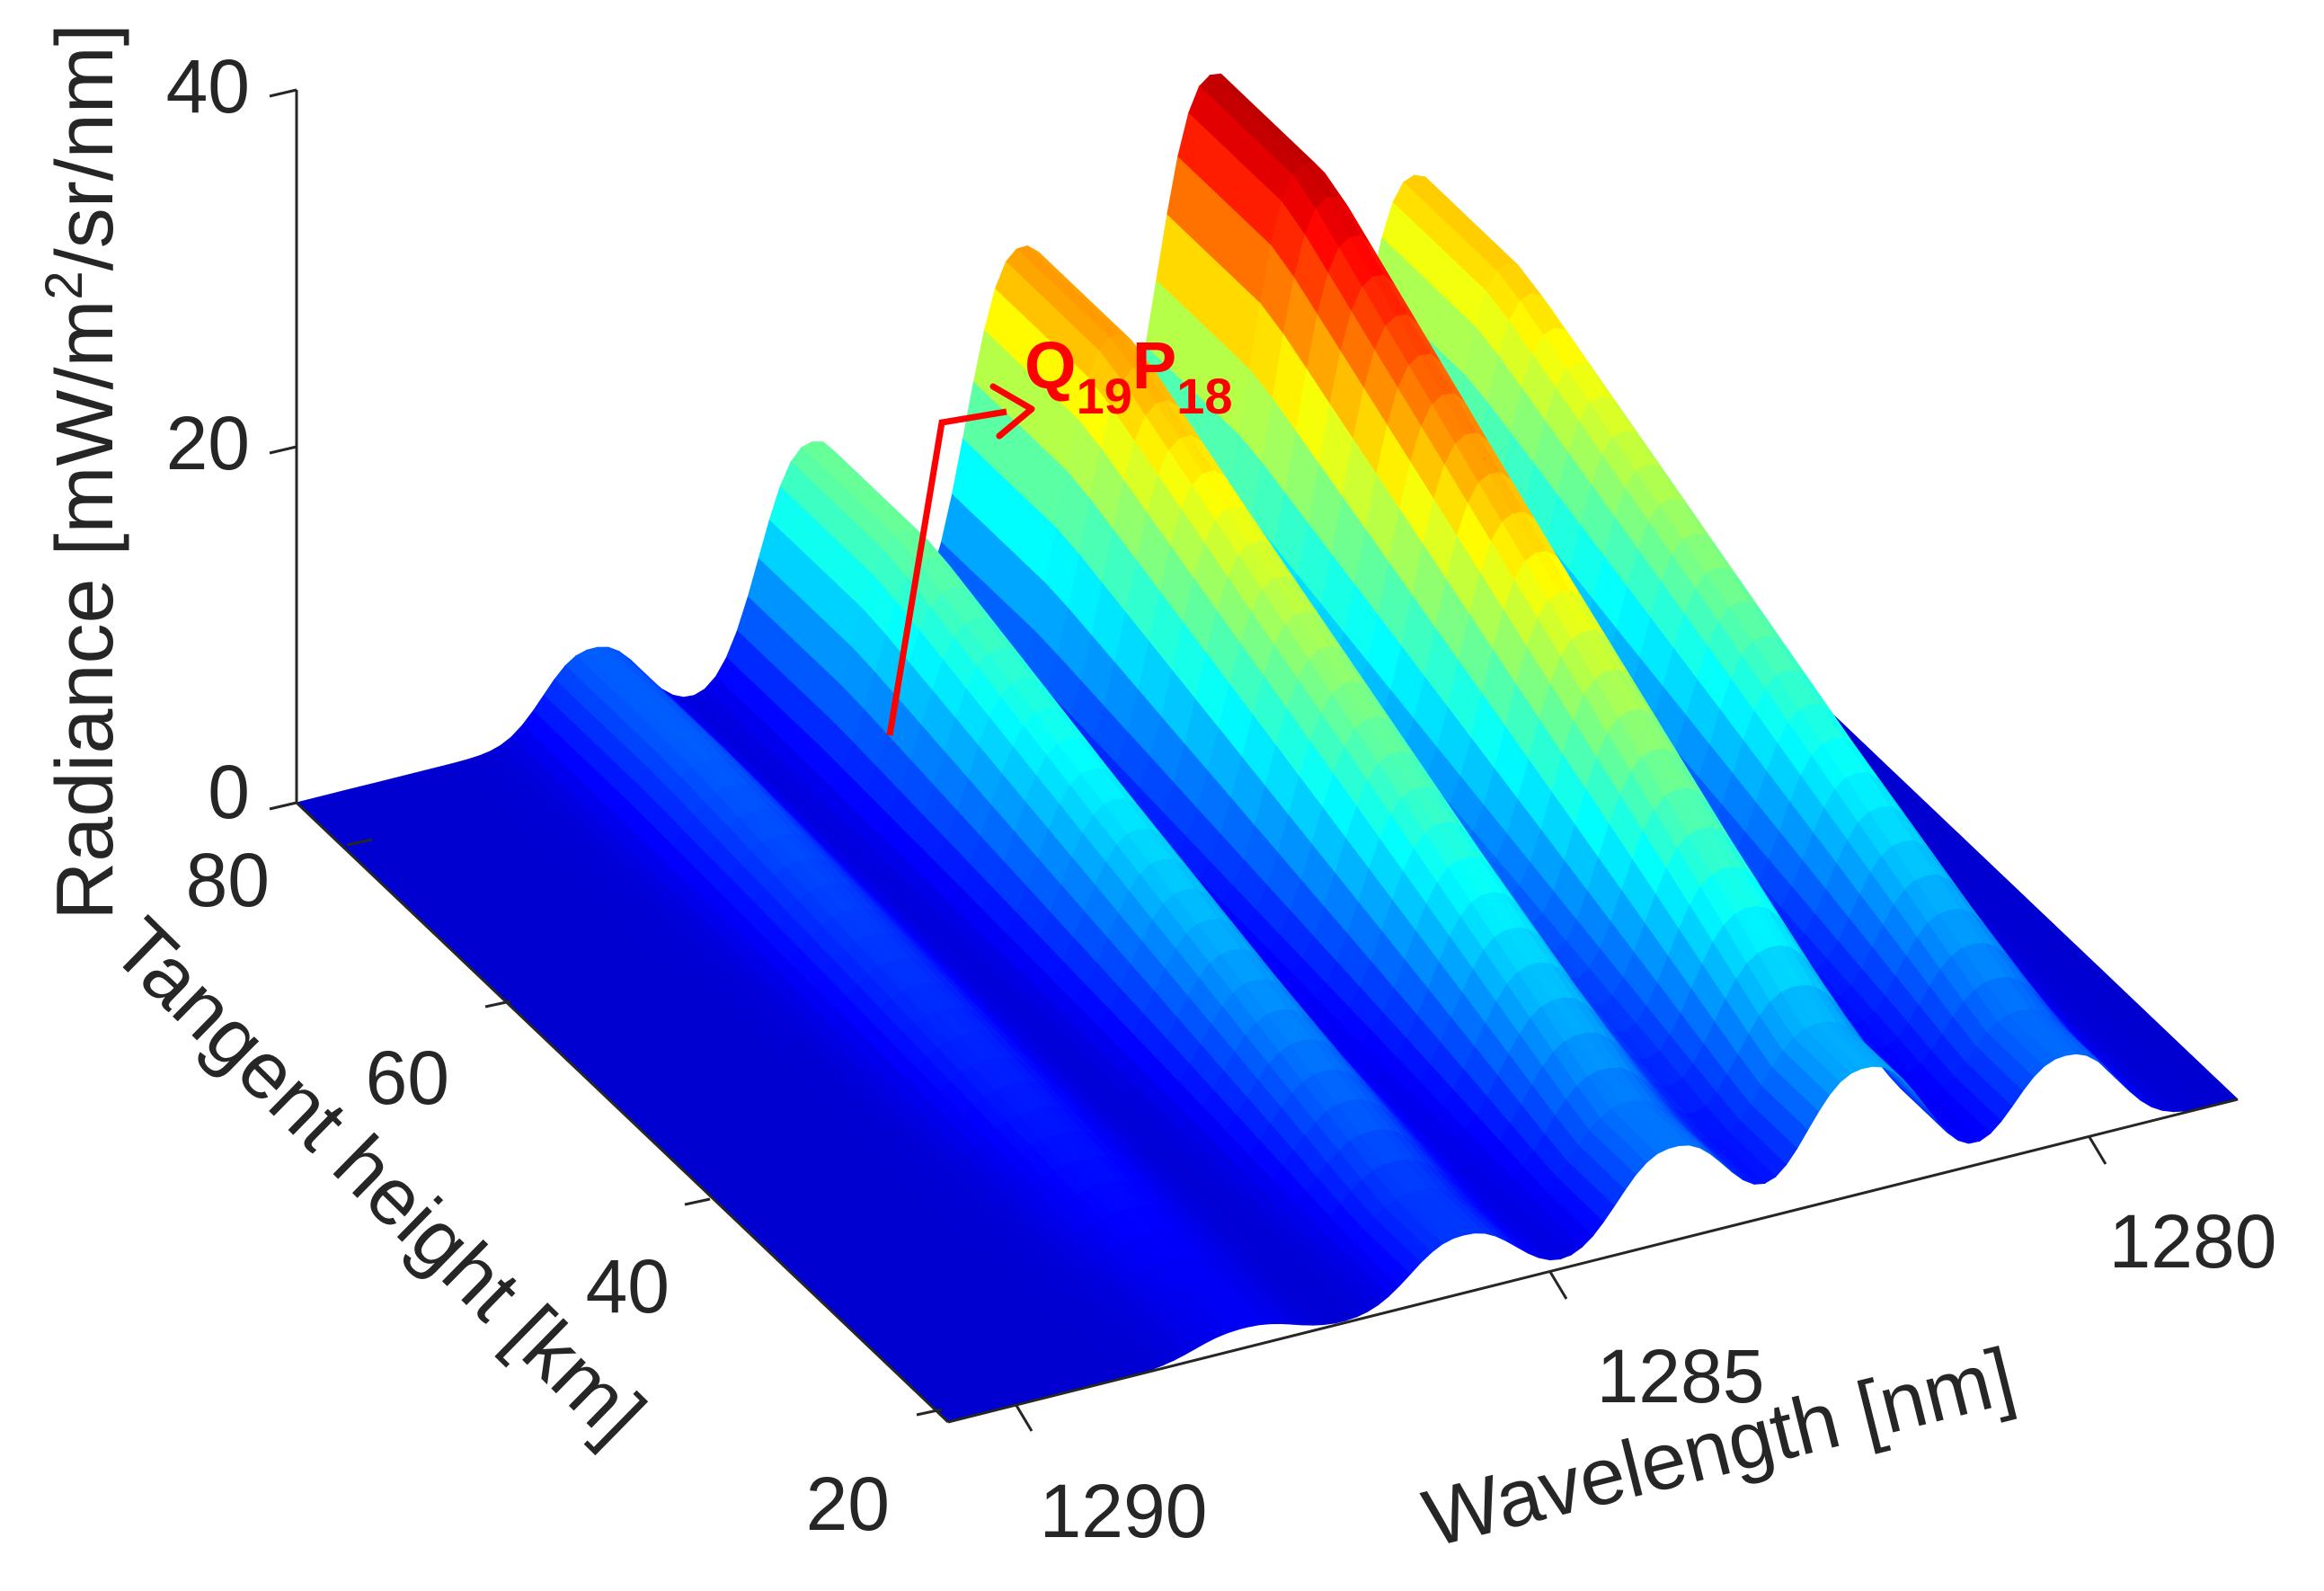  I want to click on annotation: Q19P18, so click(1059, 532).